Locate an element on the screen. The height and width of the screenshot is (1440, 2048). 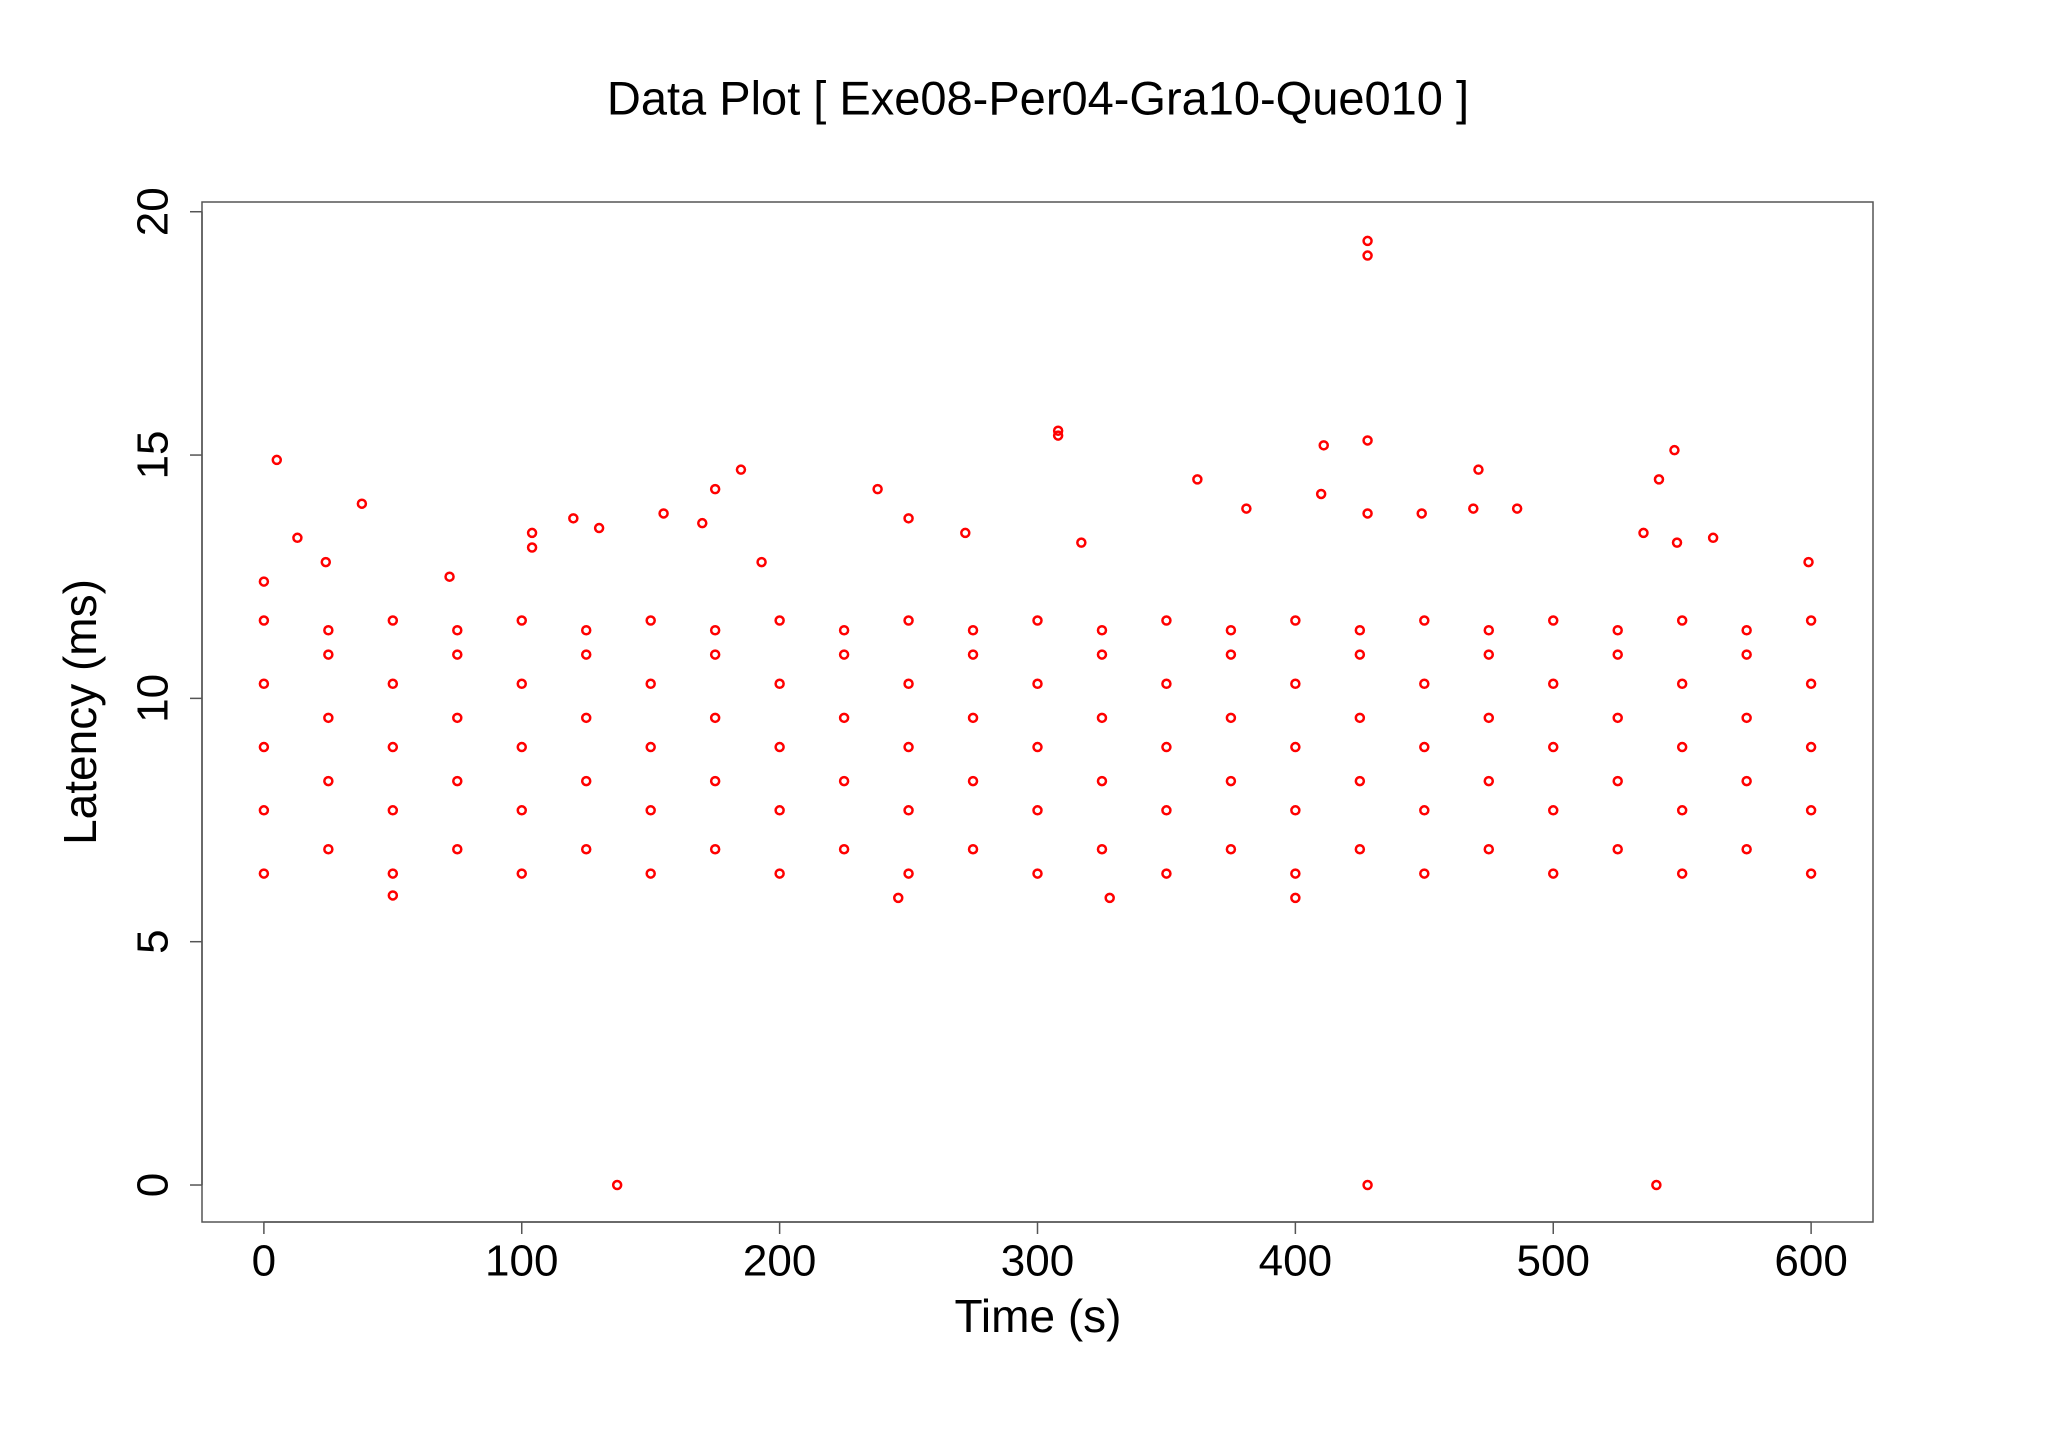
y-tick-label: 10 is located at coordinates (153, 698).